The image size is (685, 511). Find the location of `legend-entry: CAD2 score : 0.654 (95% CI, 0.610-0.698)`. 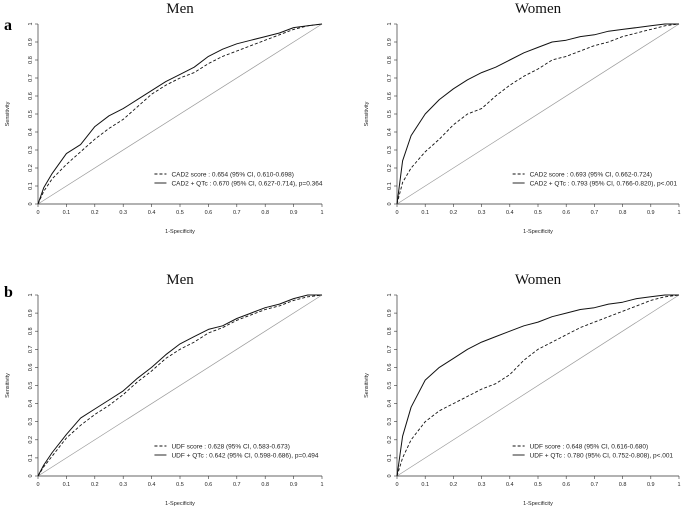

legend-entry: CAD2 score : 0.654 (95% CI, 0.610-0.698) is located at coordinates (232, 174).